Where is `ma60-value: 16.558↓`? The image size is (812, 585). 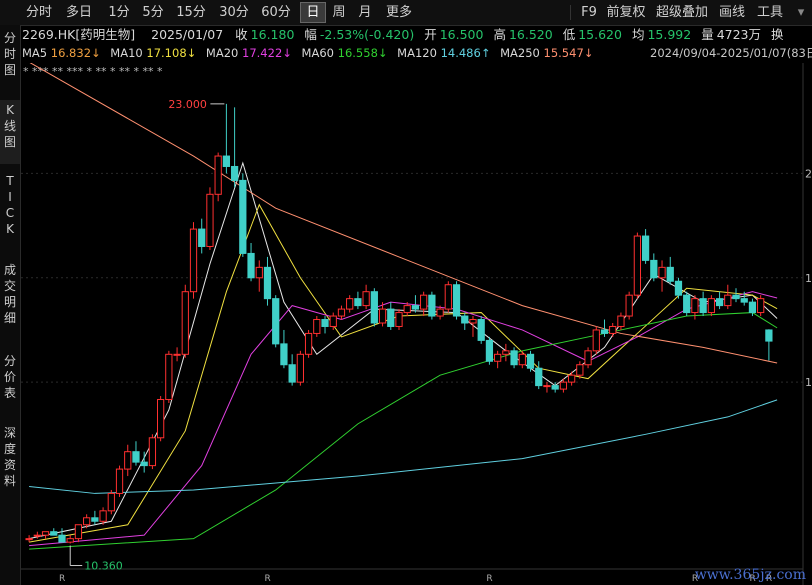 ma60-value: 16.558↓ is located at coordinates (362, 53).